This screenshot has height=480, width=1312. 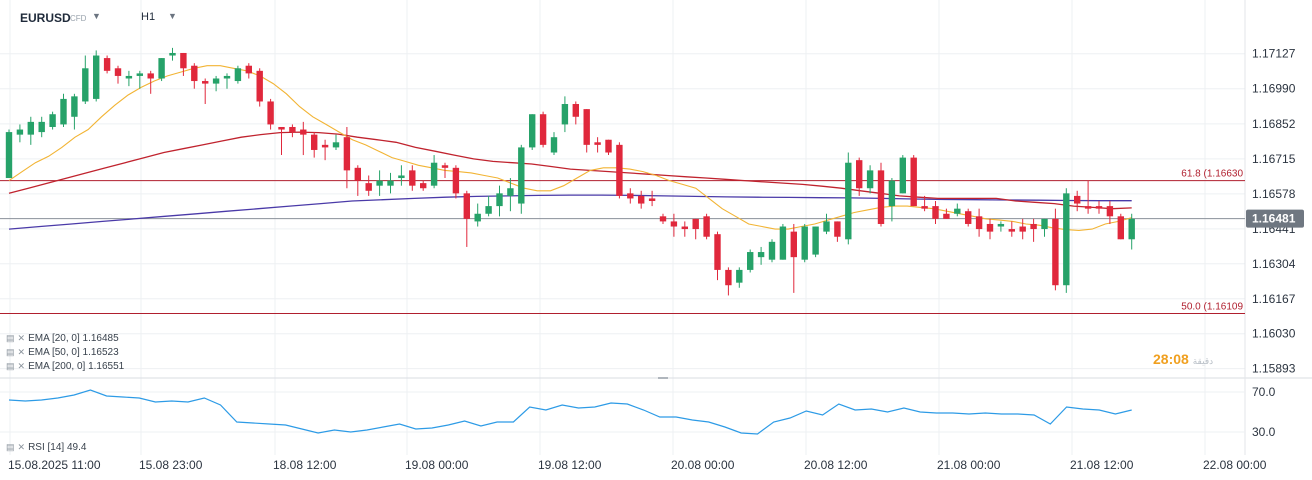 I want to click on timeframe-selector: H1, so click(x=148, y=17).